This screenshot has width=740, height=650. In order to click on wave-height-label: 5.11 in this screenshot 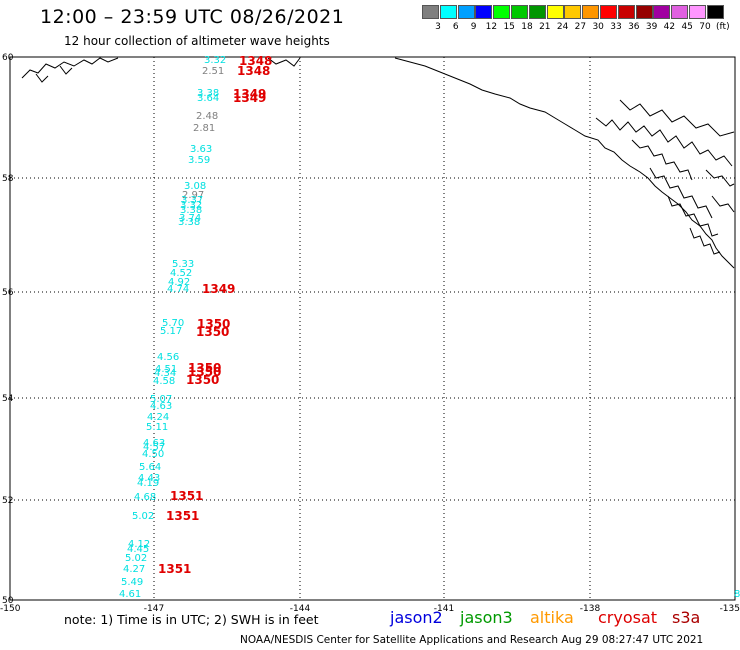, I will do `click(157, 427)`.